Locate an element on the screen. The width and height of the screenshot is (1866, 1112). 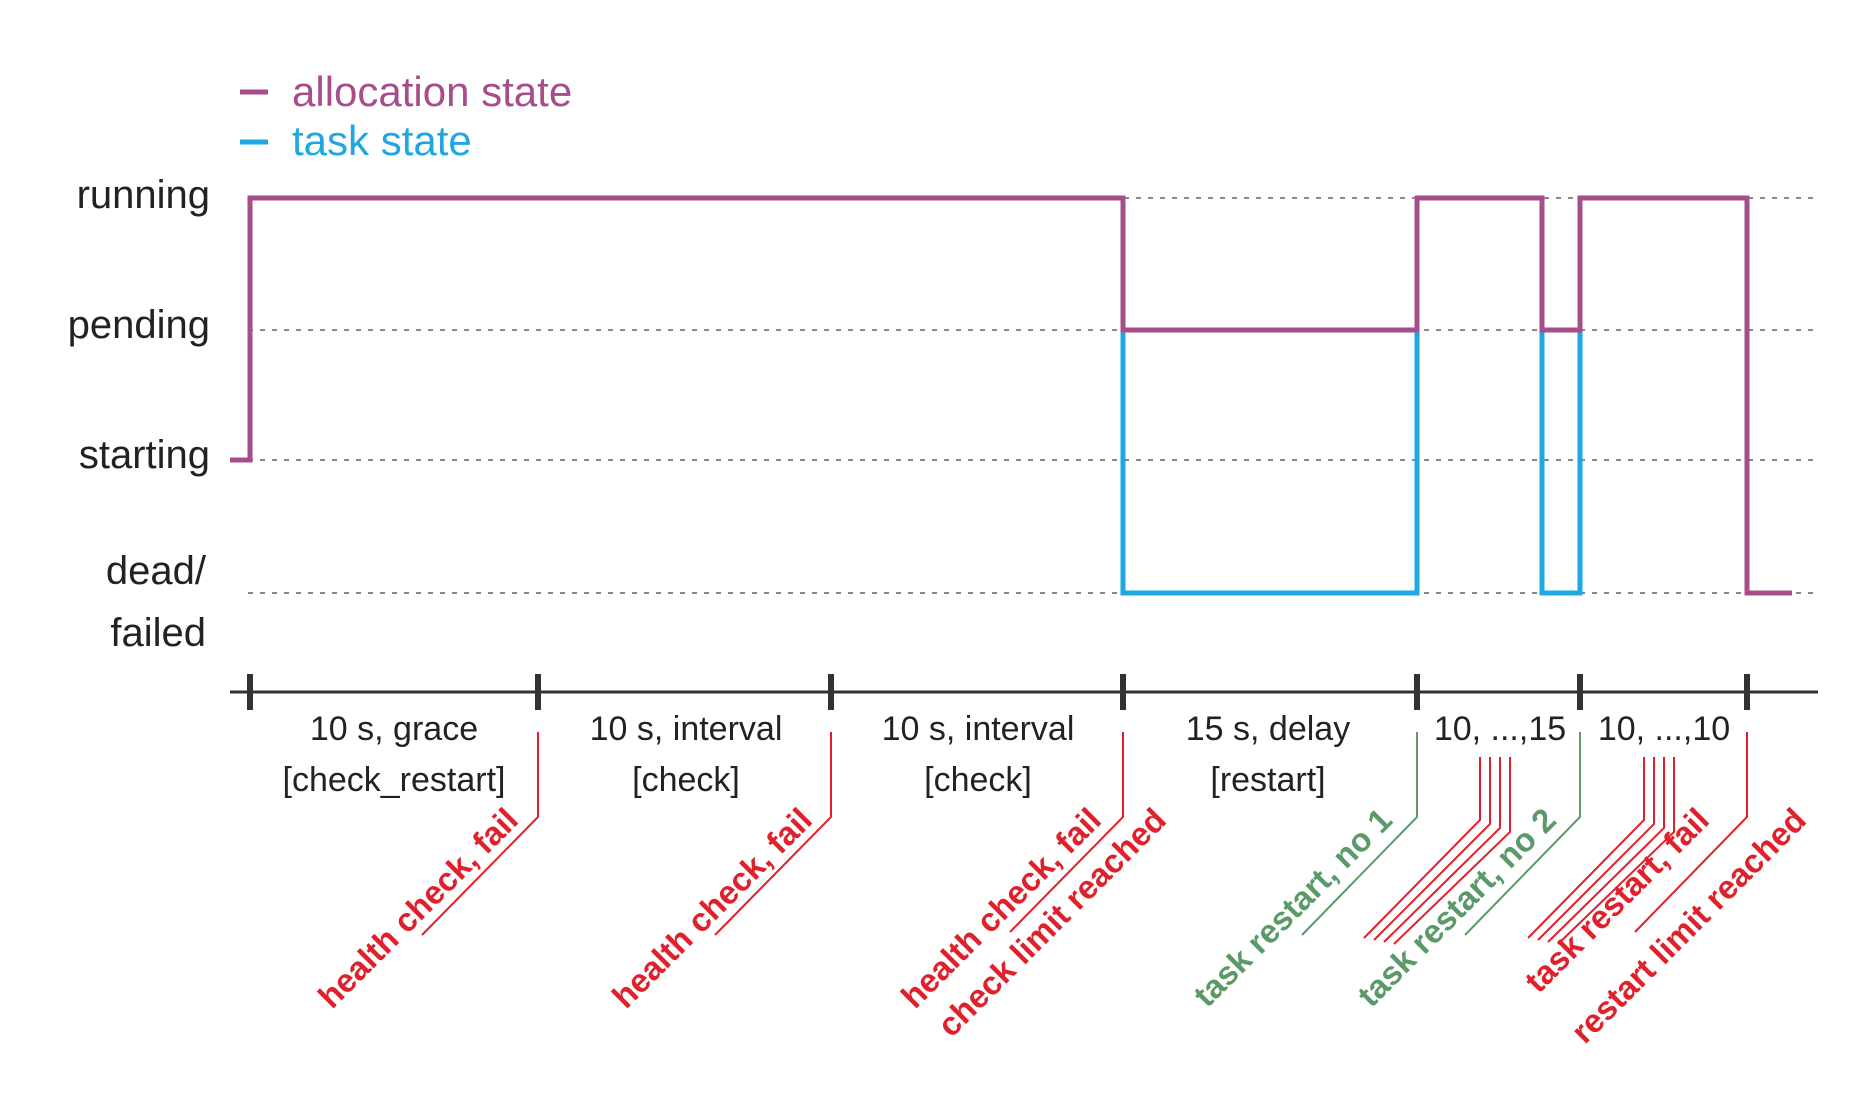
level-label-dead: dead/ is located at coordinates (156, 571).